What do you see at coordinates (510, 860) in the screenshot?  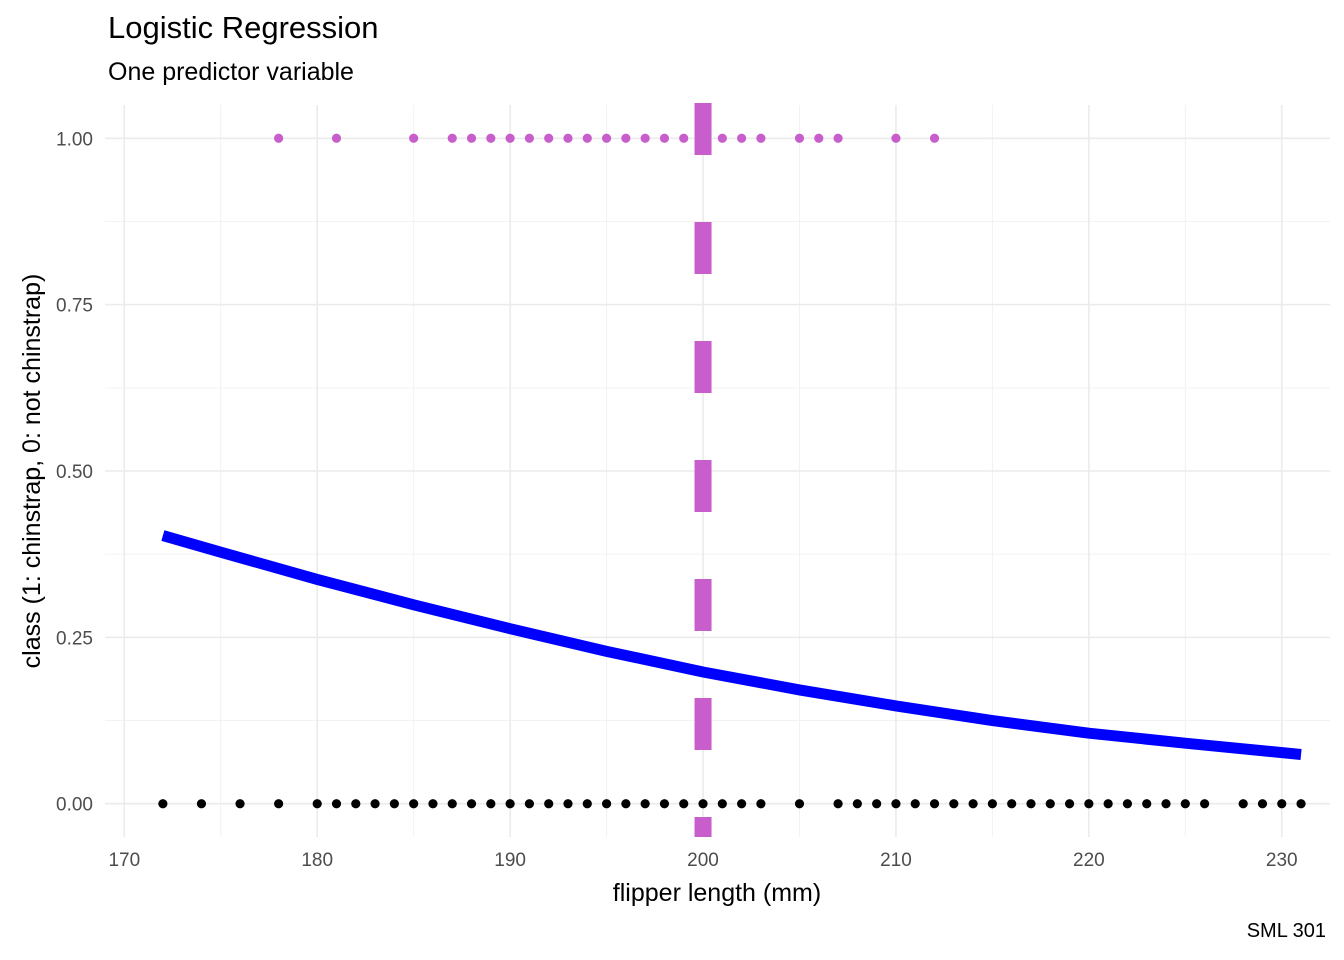 I see `x-tick-label: 190` at bounding box center [510, 860].